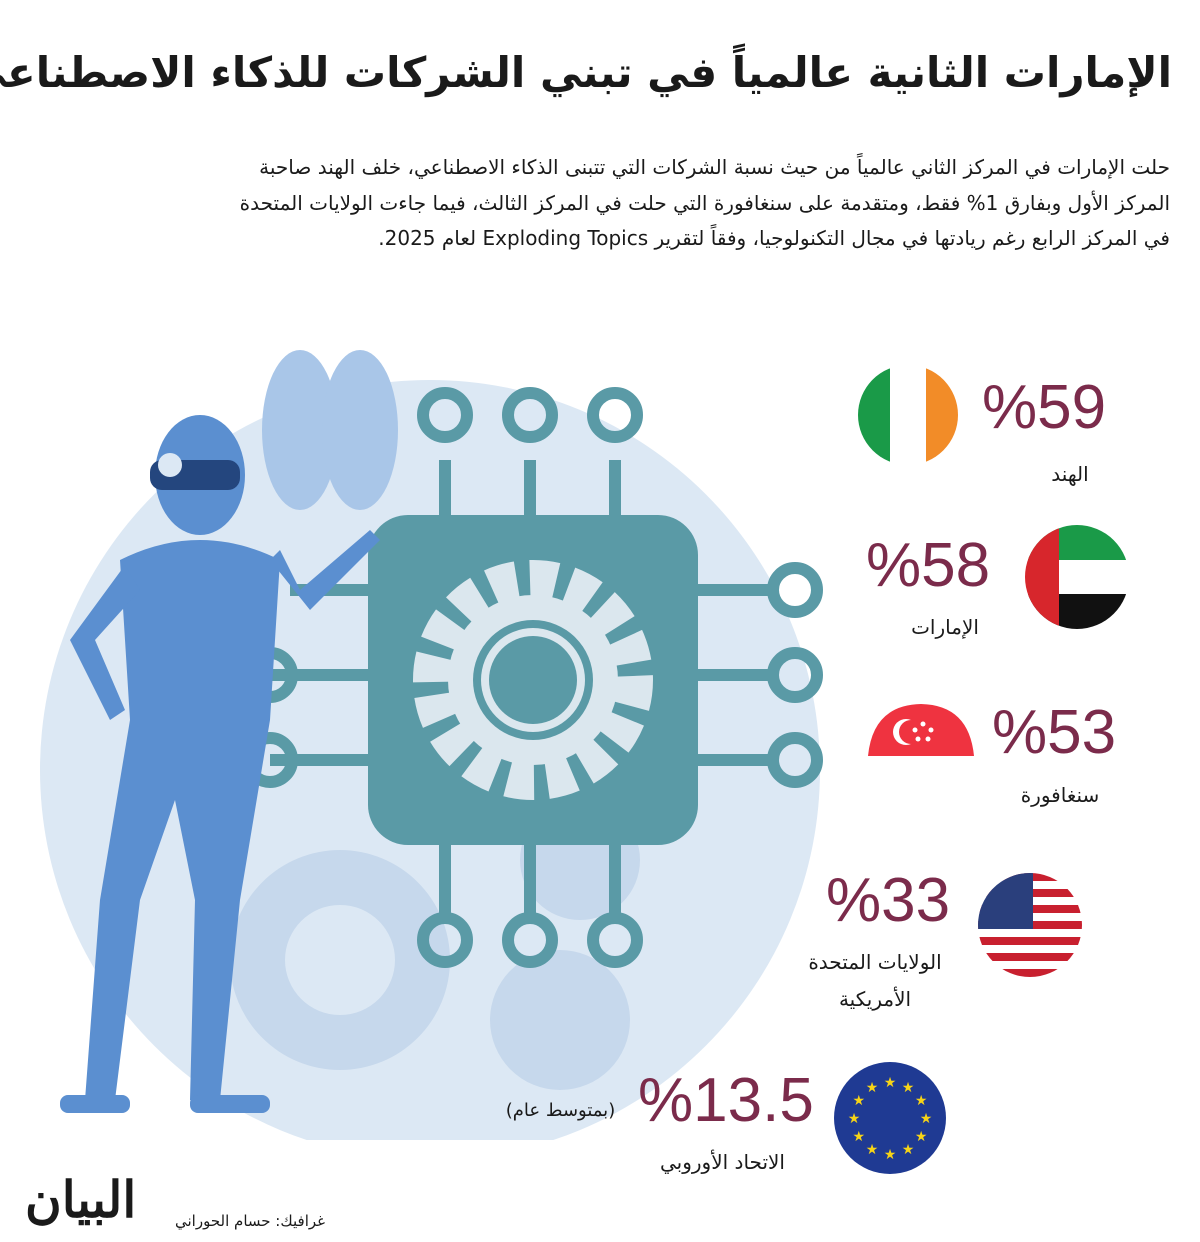 This screenshot has width=1200, height=1242. I want to click on brain-icon, so click(330, 430).